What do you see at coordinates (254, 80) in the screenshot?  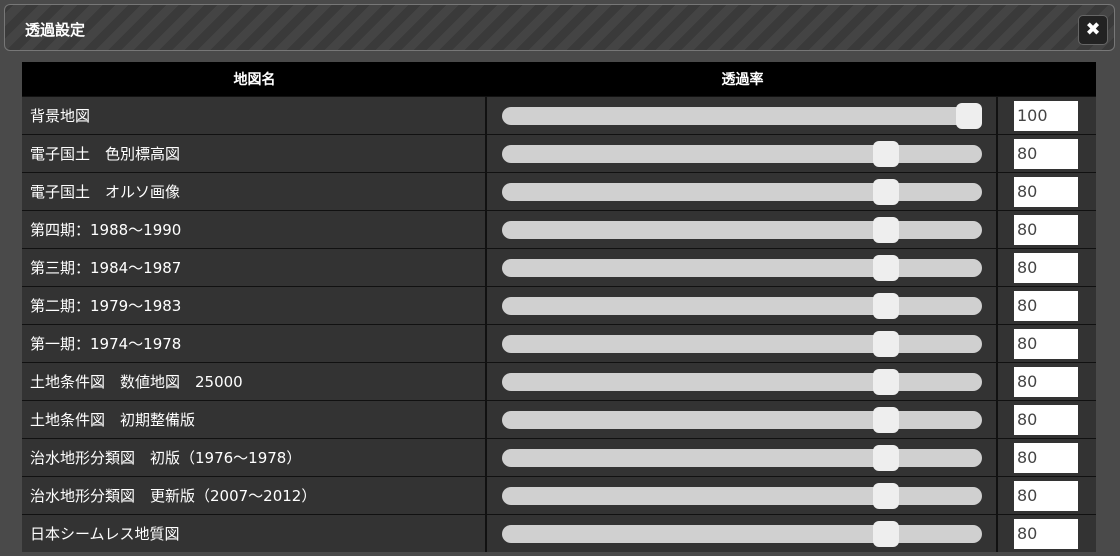 I see `header-map-name: 地図名` at bounding box center [254, 80].